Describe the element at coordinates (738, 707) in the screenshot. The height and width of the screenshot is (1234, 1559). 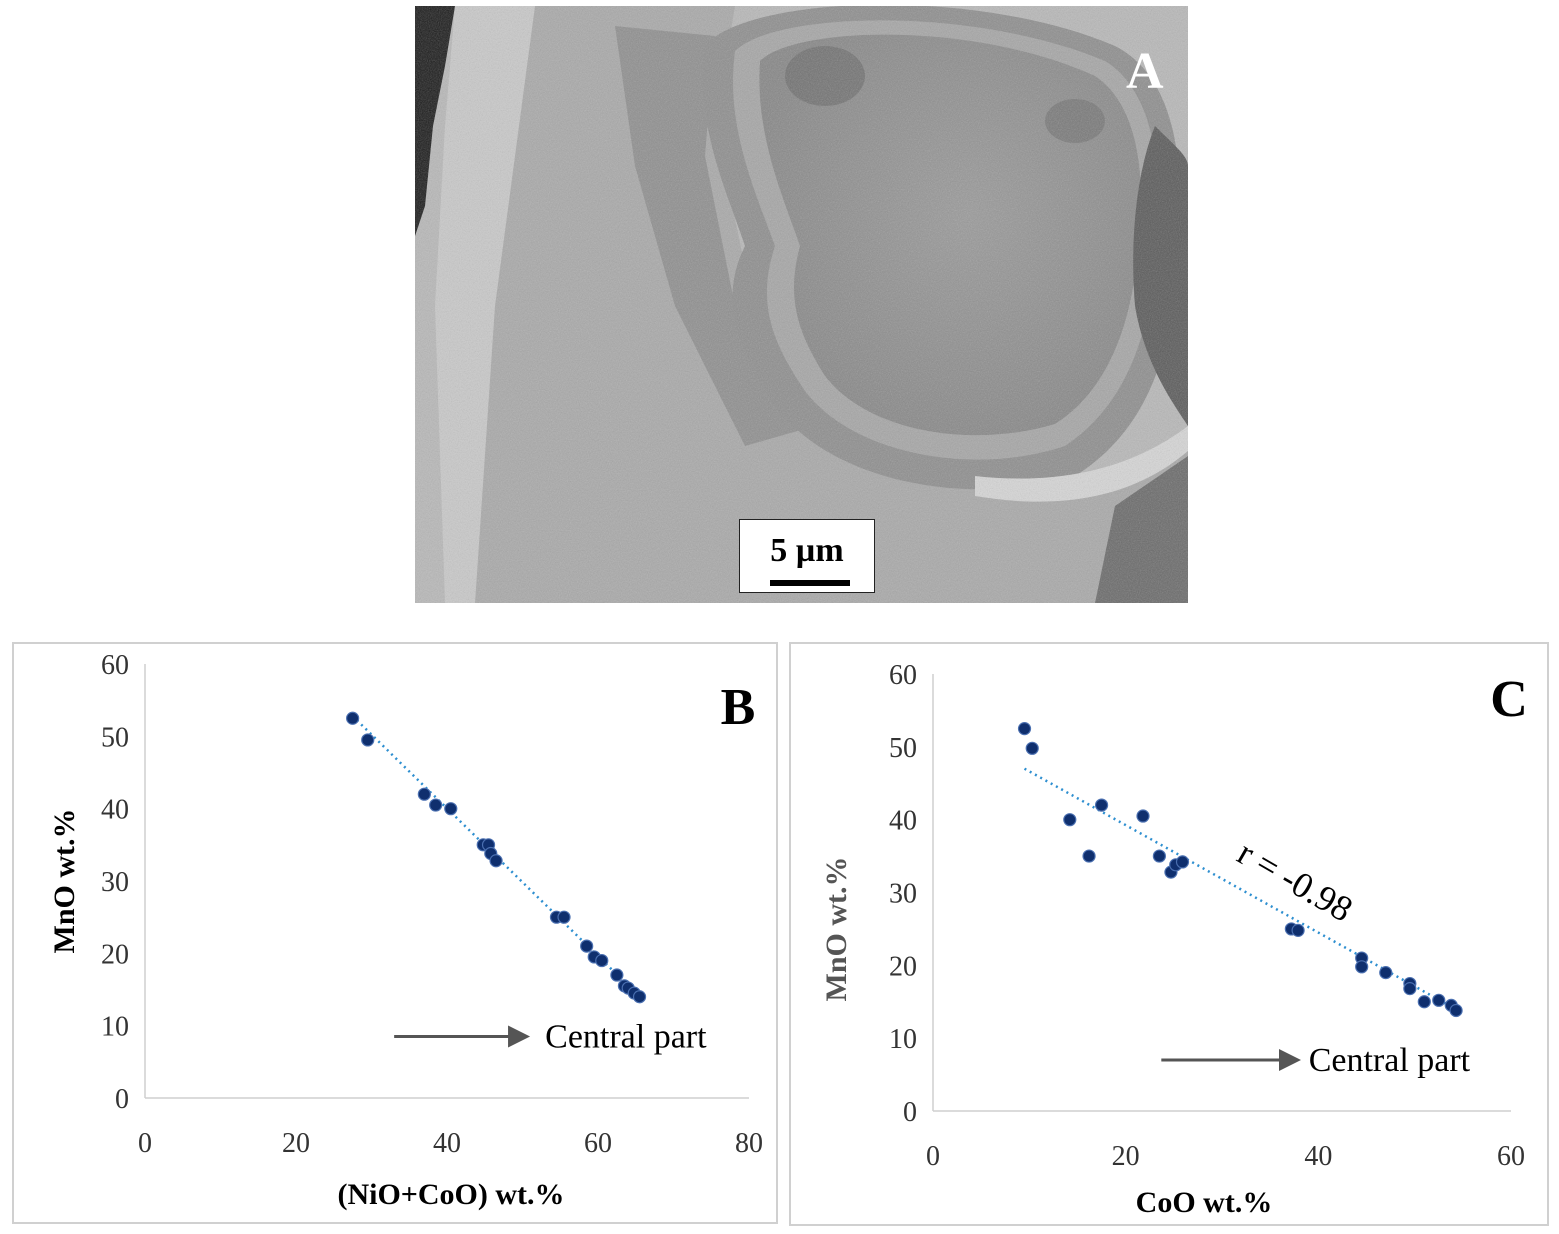
I see `panel-letter-b: B` at that location.